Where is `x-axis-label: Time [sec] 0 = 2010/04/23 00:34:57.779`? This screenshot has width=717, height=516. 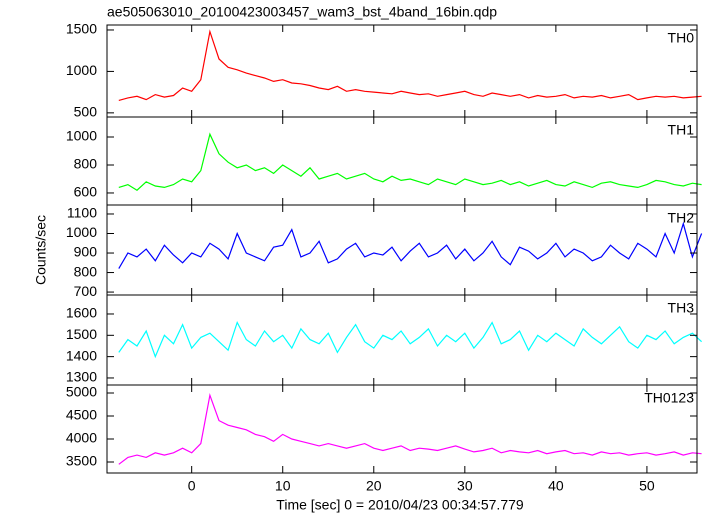 x-axis-label: Time [sec] 0 = 2010/04/23 00:34:57.779 is located at coordinates (400, 505).